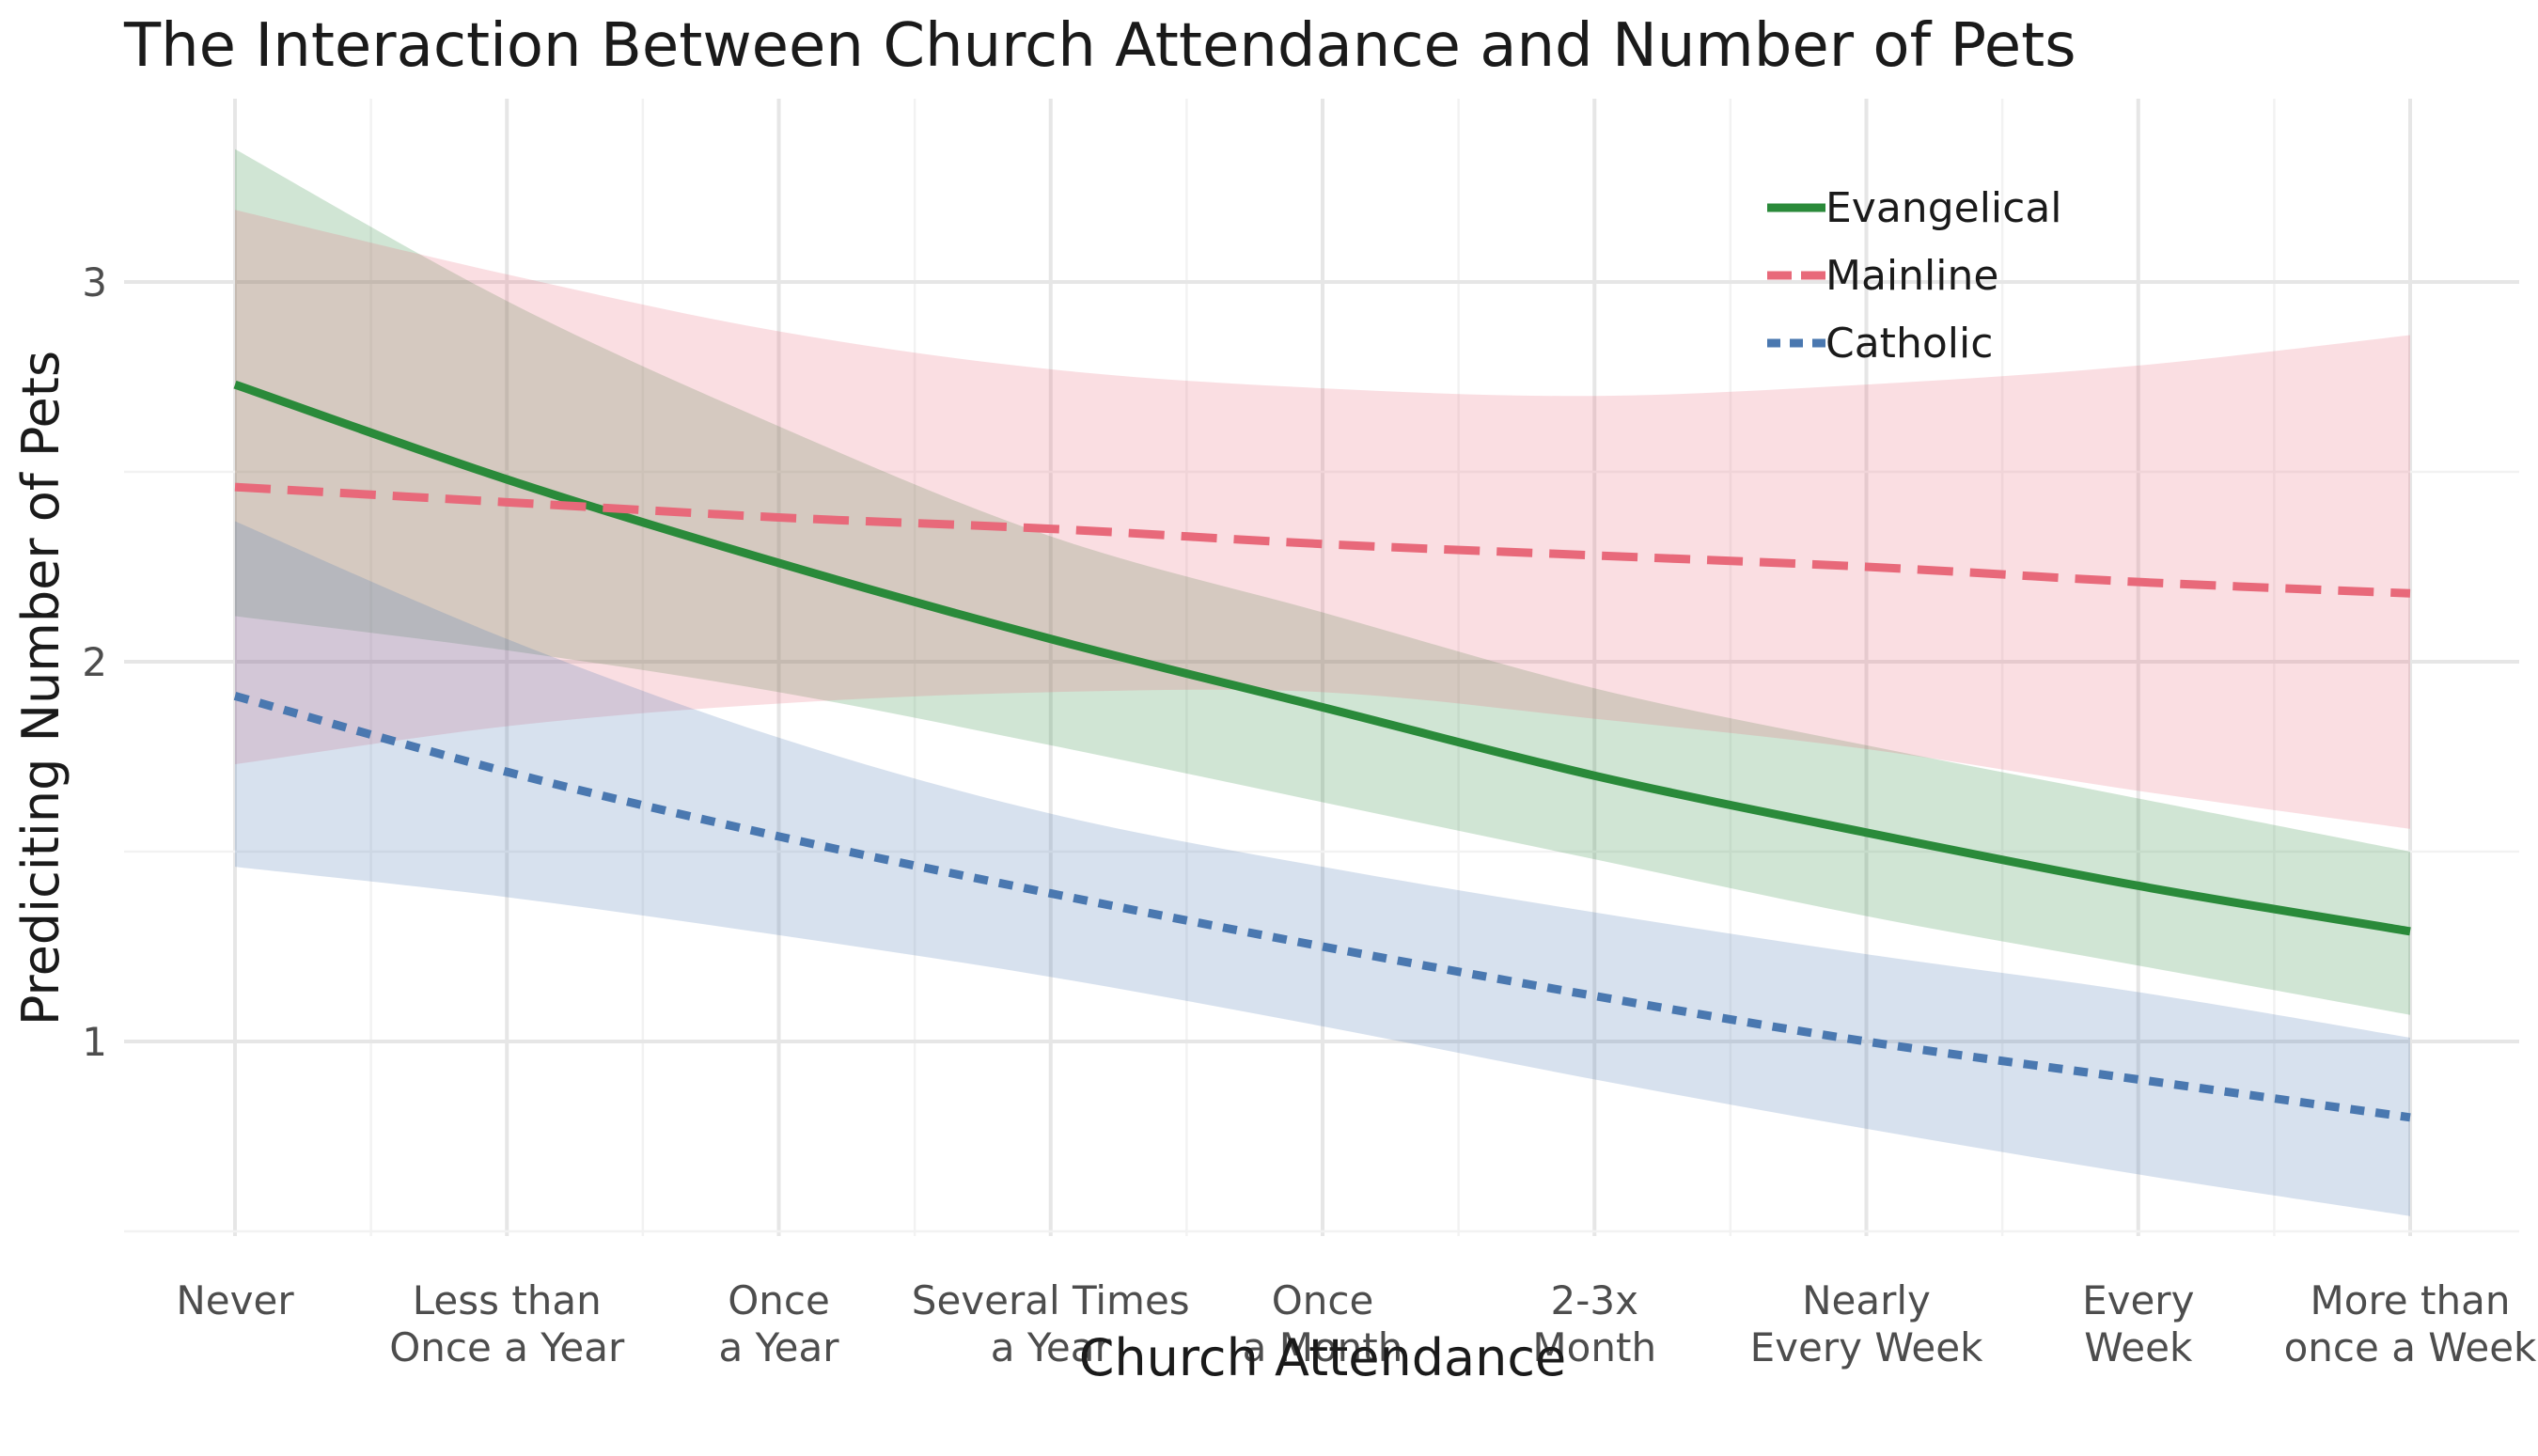 The height and width of the screenshot is (1456, 2538). Describe the element at coordinates (94, 282) in the screenshot. I see `y-tick-label: 3` at that location.